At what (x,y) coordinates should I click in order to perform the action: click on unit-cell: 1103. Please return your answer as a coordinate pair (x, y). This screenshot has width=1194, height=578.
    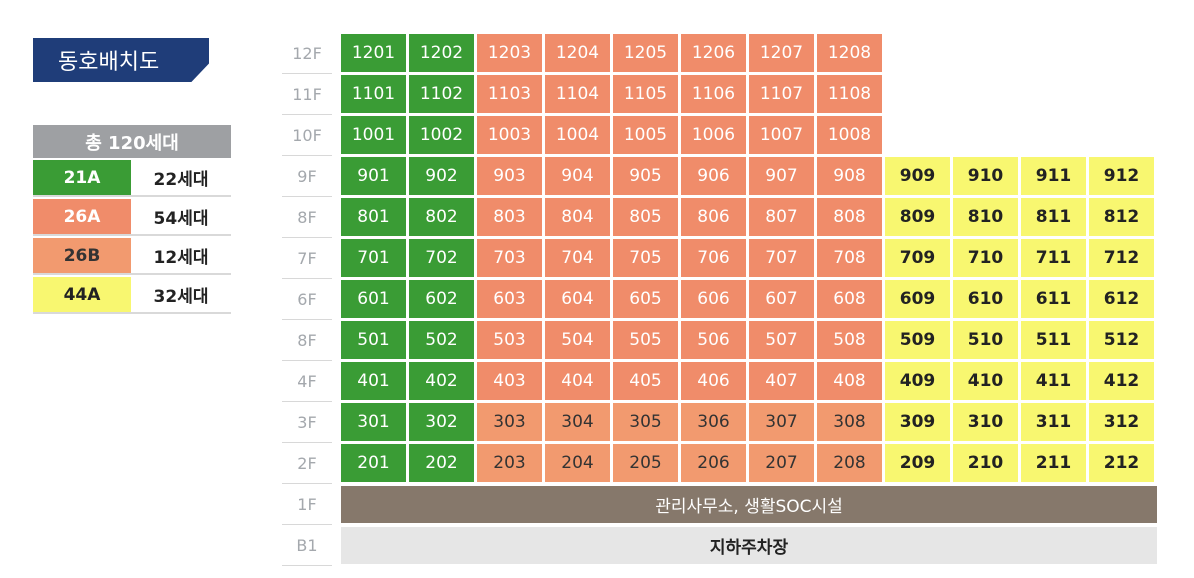
    Looking at the image, I should click on (509, 94).